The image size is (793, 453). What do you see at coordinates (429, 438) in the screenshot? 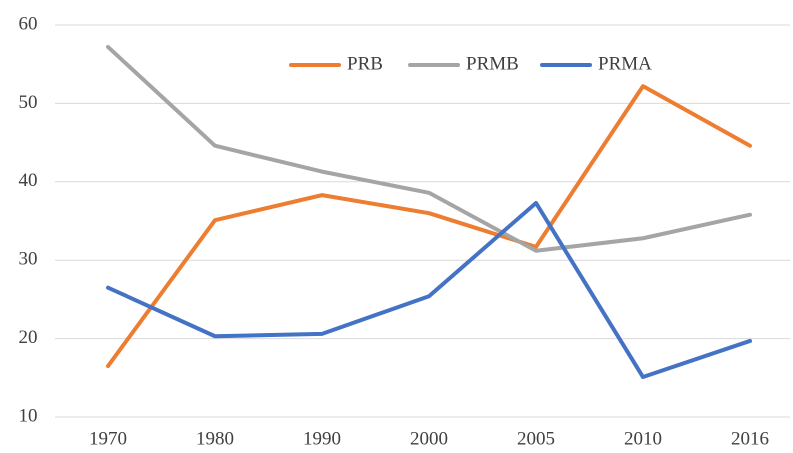
I see `x-tick-label: 2000` at bounding box center [429, 438].